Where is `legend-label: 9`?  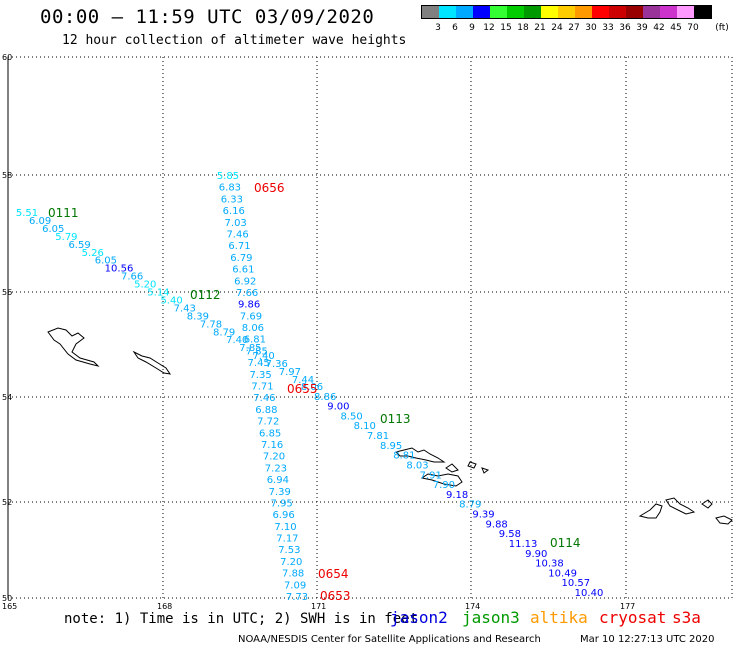 legend-label: 9 is located at coordinates (472, 28).